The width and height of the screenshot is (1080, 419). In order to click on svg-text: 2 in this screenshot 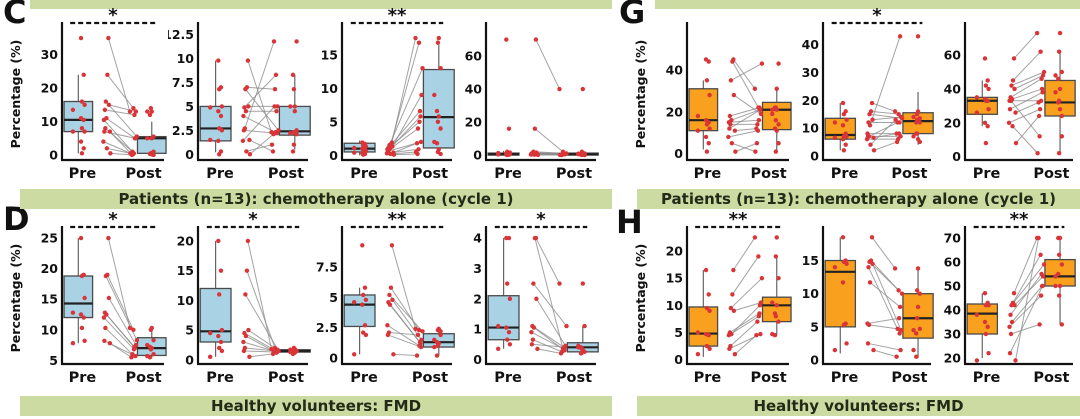, I will do `click(477, 298)`.